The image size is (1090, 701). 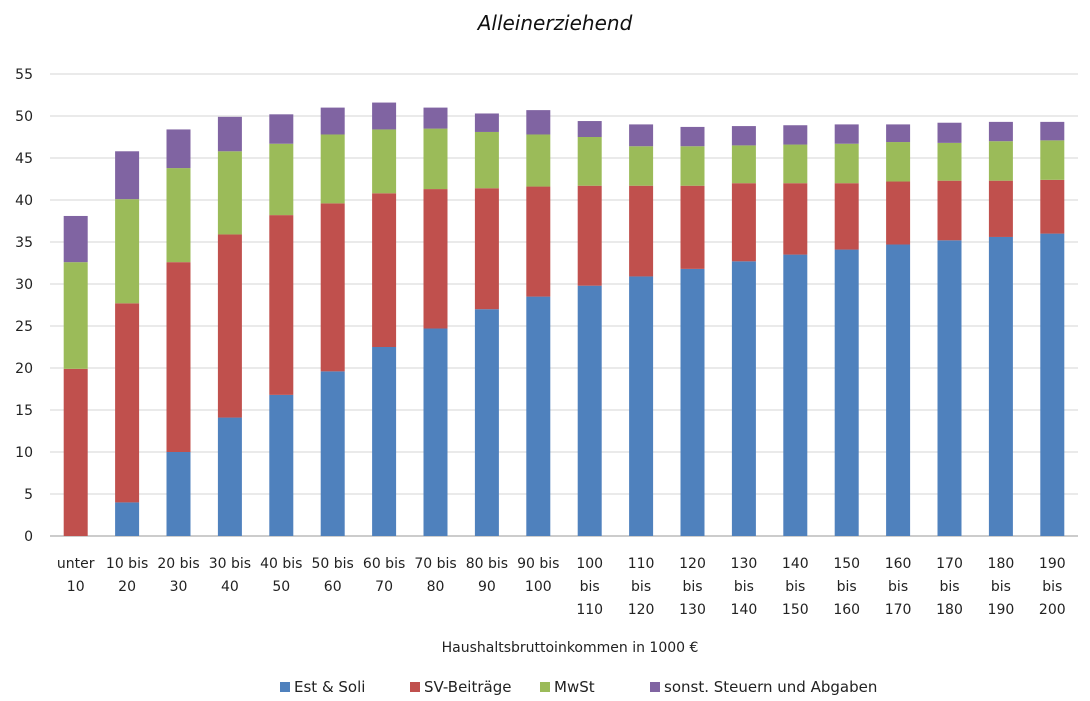 I want to click on legend-label: Est & Soli, so click(x=329, y=687).